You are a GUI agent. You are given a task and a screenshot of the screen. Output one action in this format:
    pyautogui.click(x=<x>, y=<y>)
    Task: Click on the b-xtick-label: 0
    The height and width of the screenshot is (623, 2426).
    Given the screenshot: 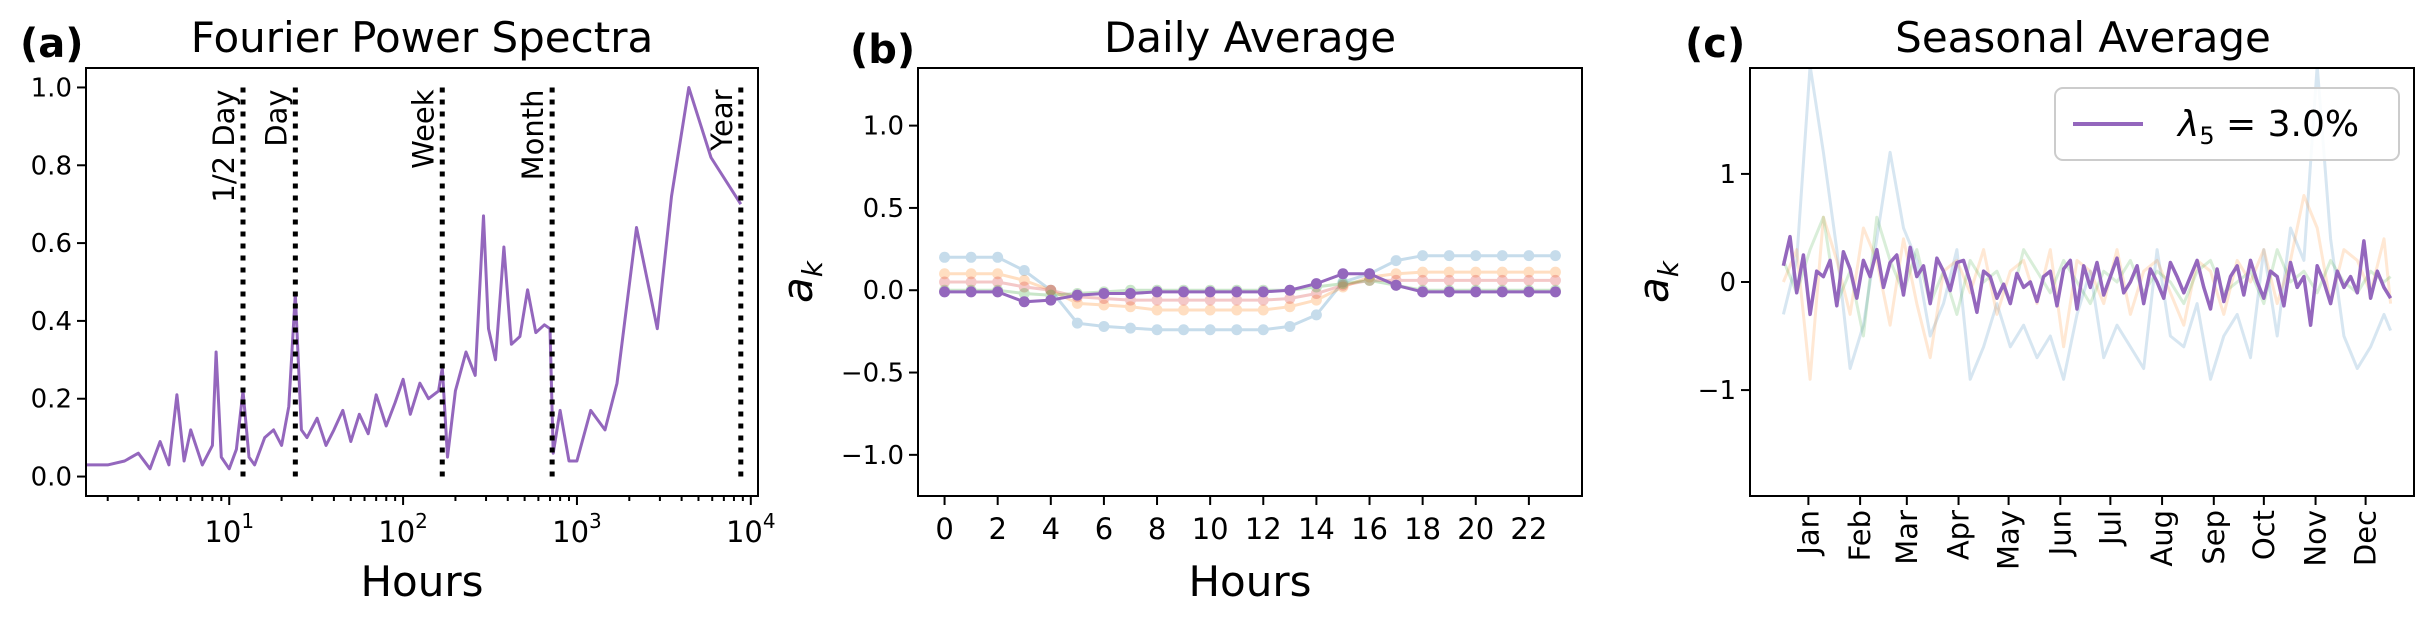 What is the action you would take?
    pyautogui.click(x=944, y=529)
    